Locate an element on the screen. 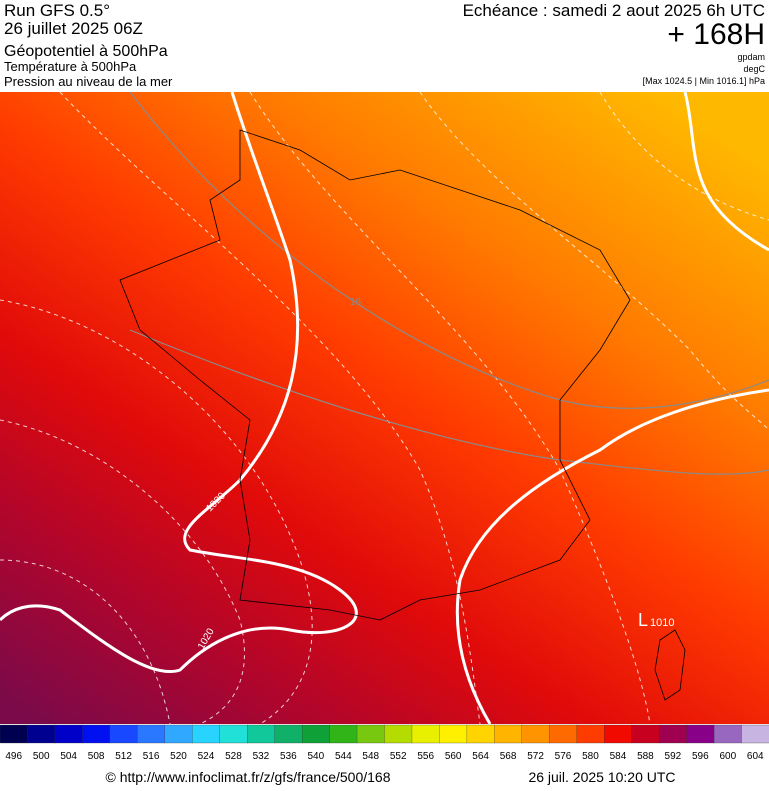 This screenshot has height=791, width=769. colorbar-label: 576 is located at coordinates (563, 756).